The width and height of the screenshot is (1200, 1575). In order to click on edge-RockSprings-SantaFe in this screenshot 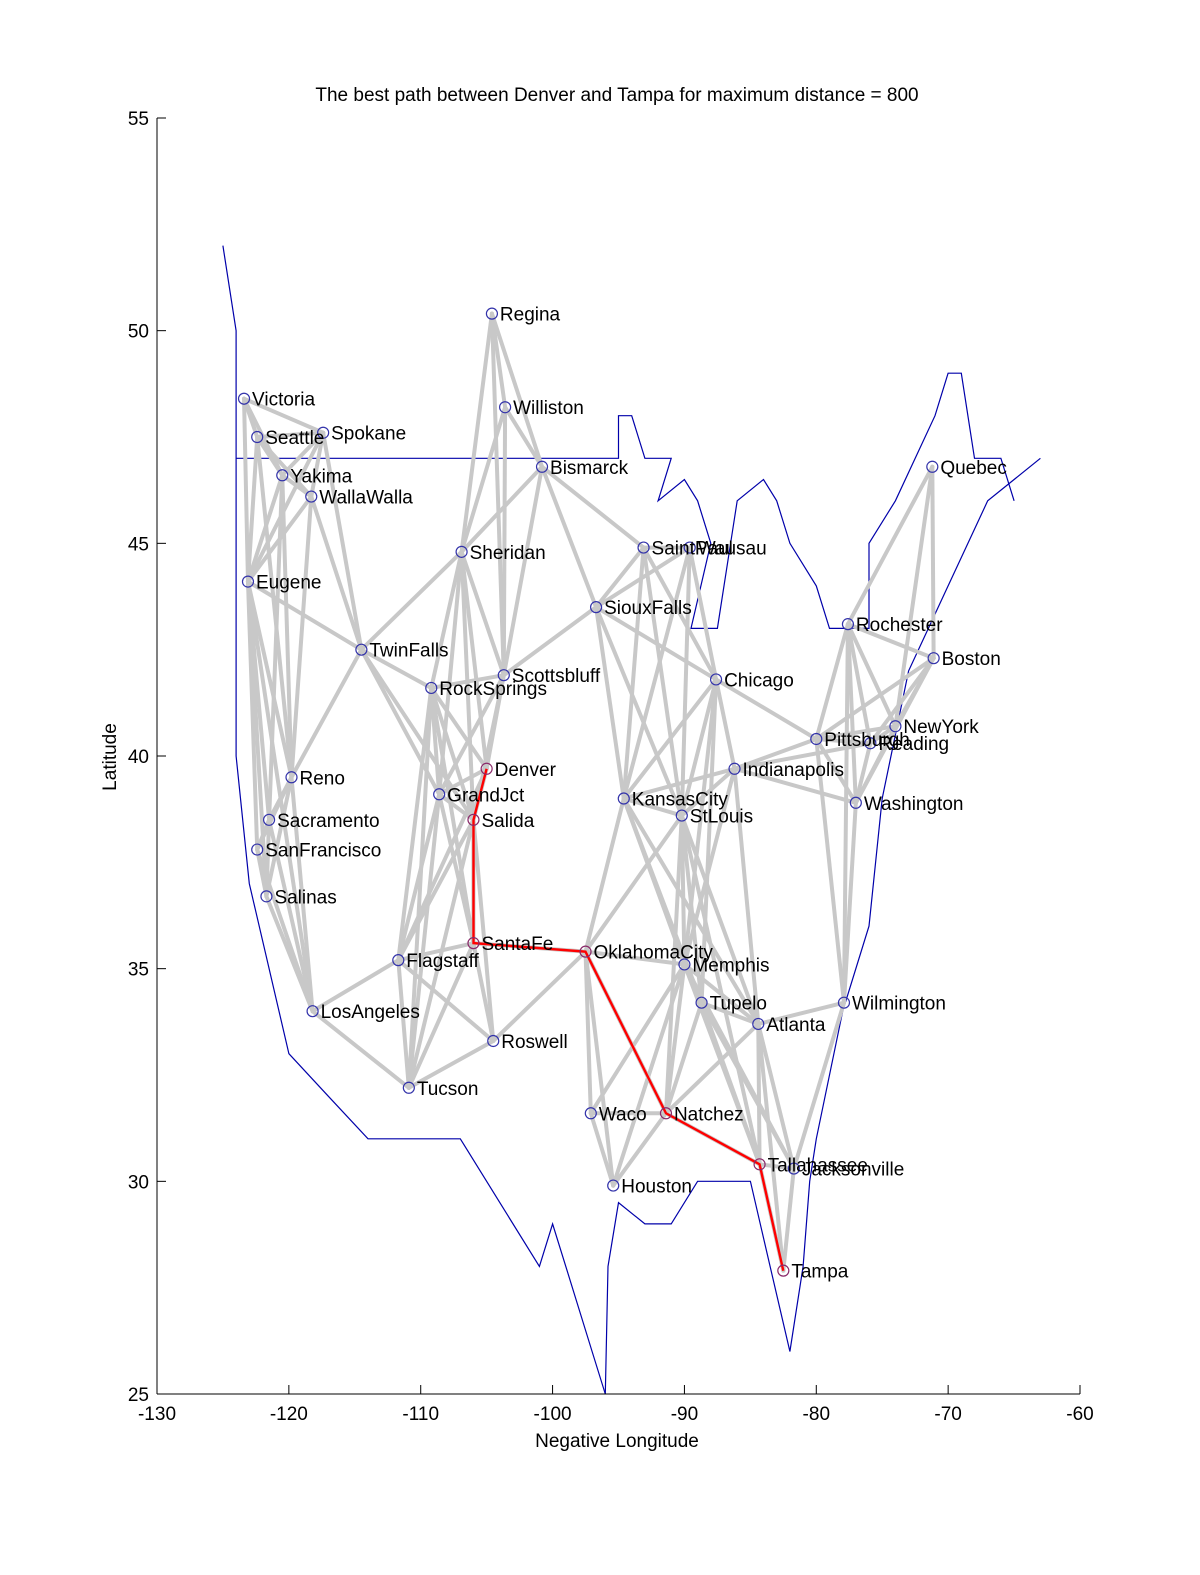, I will do `click(452, 815)`.